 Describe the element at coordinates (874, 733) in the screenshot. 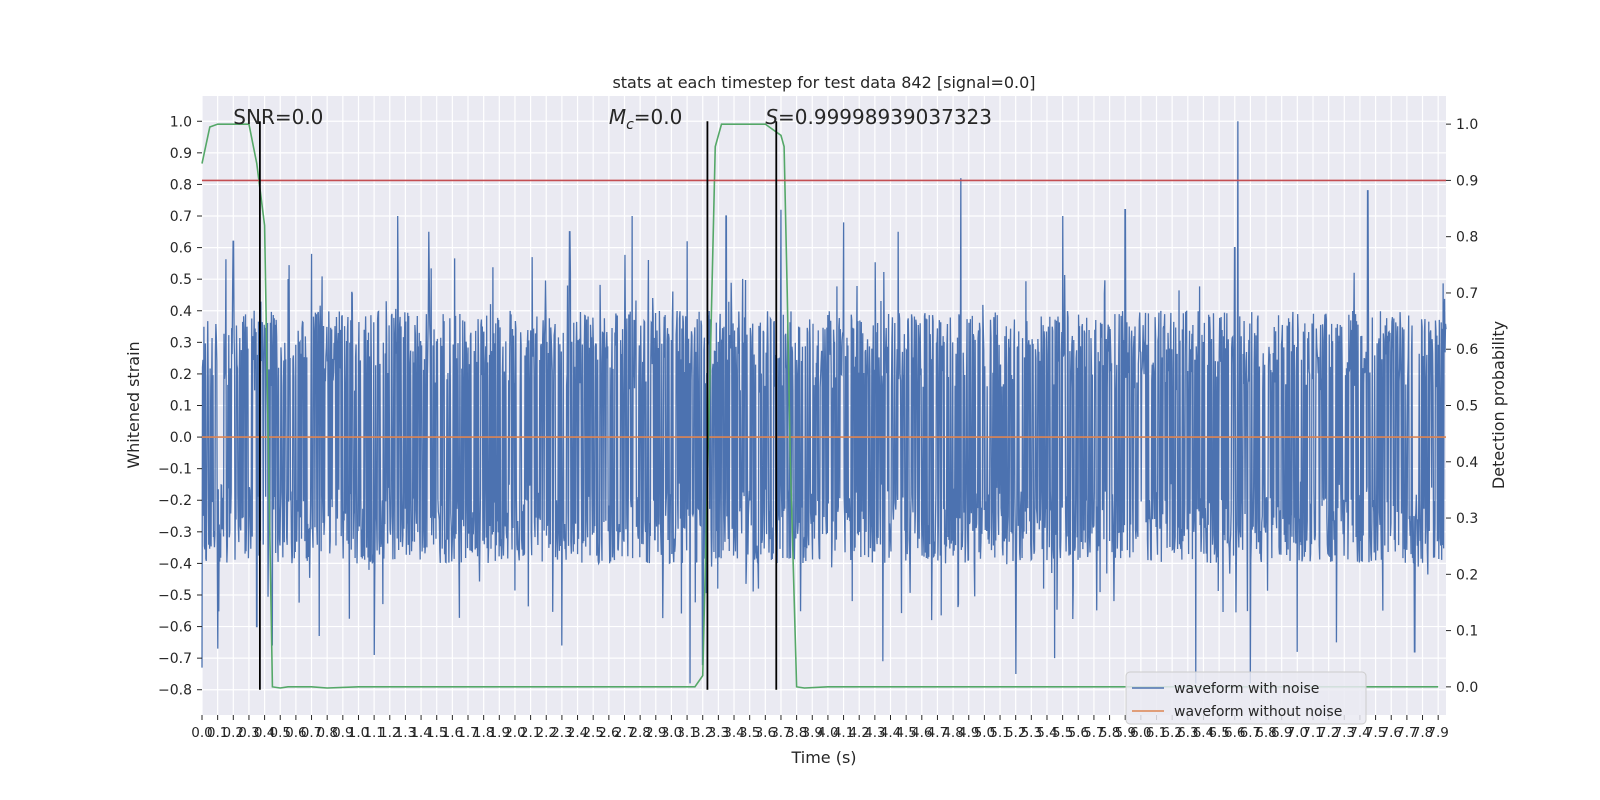

I see `x-tick-label: 4.3` at that location.